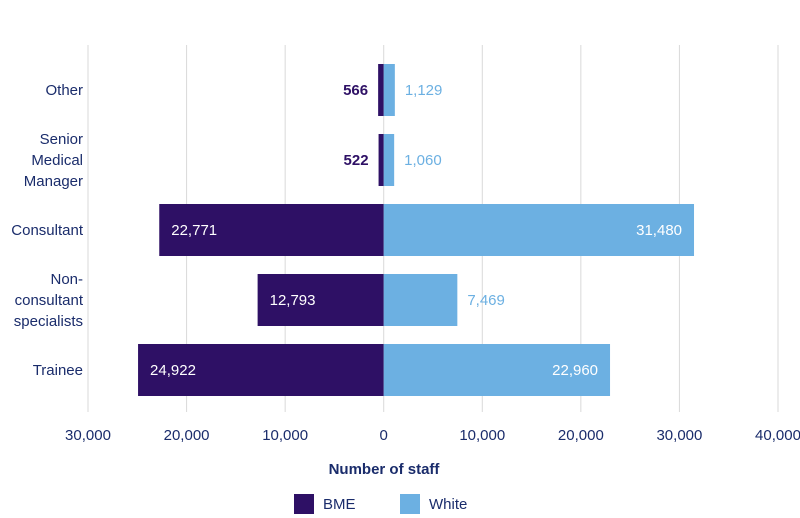 The height and width of the screenshot is (518, 800). What do you see at coordinates (380, 504) in the screenshot?
I see `legend: BME White` at bounding box center [380, 504].